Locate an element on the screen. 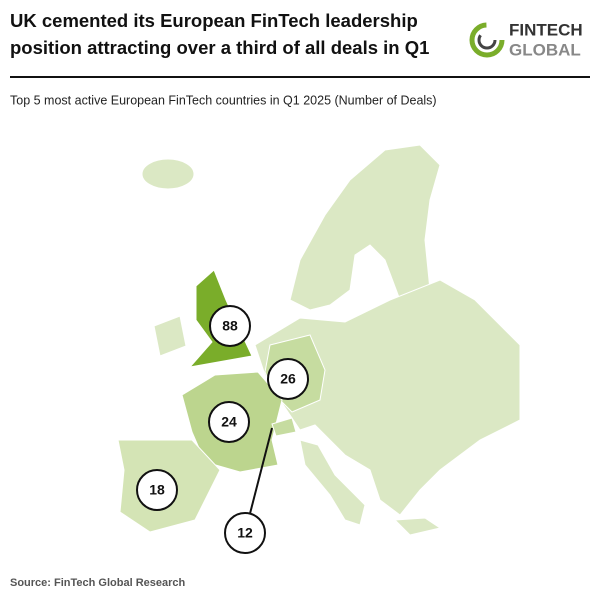 The width and height of the screenshot is (600, 600). bubble-label: 24 is located at coordinates (229, 422).